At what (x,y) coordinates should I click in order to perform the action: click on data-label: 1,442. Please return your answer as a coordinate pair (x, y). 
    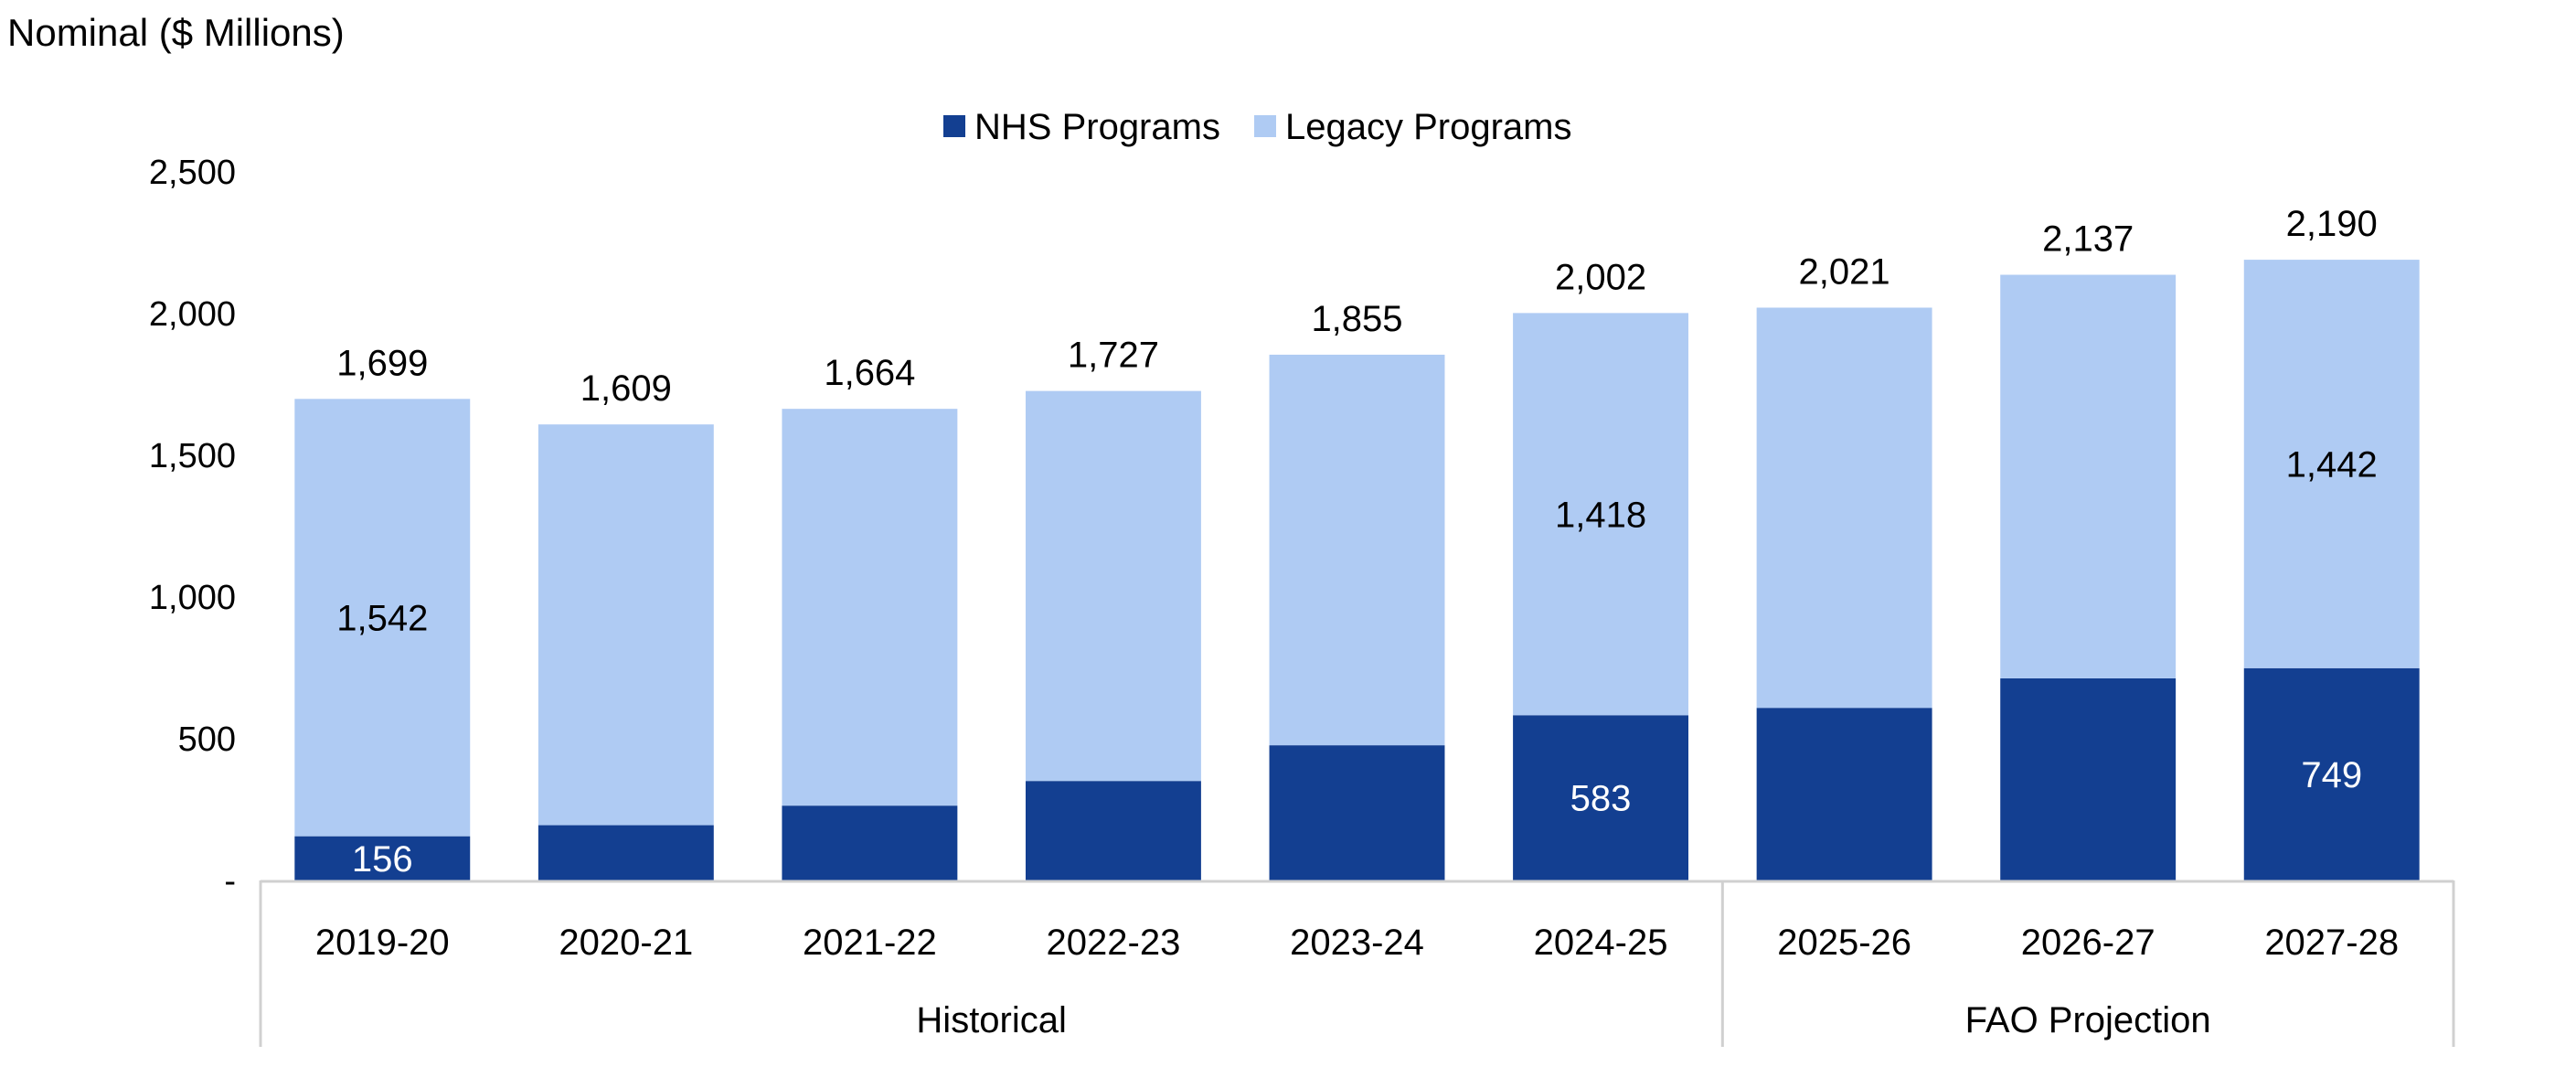
    Looking at the image, I should click on (2332, 464).